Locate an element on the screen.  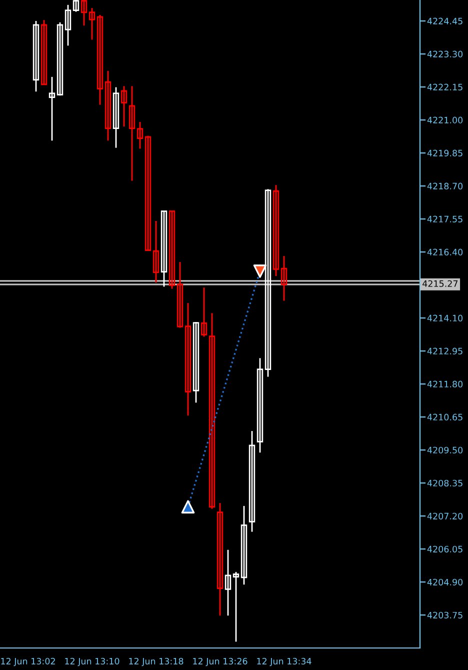
y-tick-label: 4210.65 is located at coordinates (444, 417).